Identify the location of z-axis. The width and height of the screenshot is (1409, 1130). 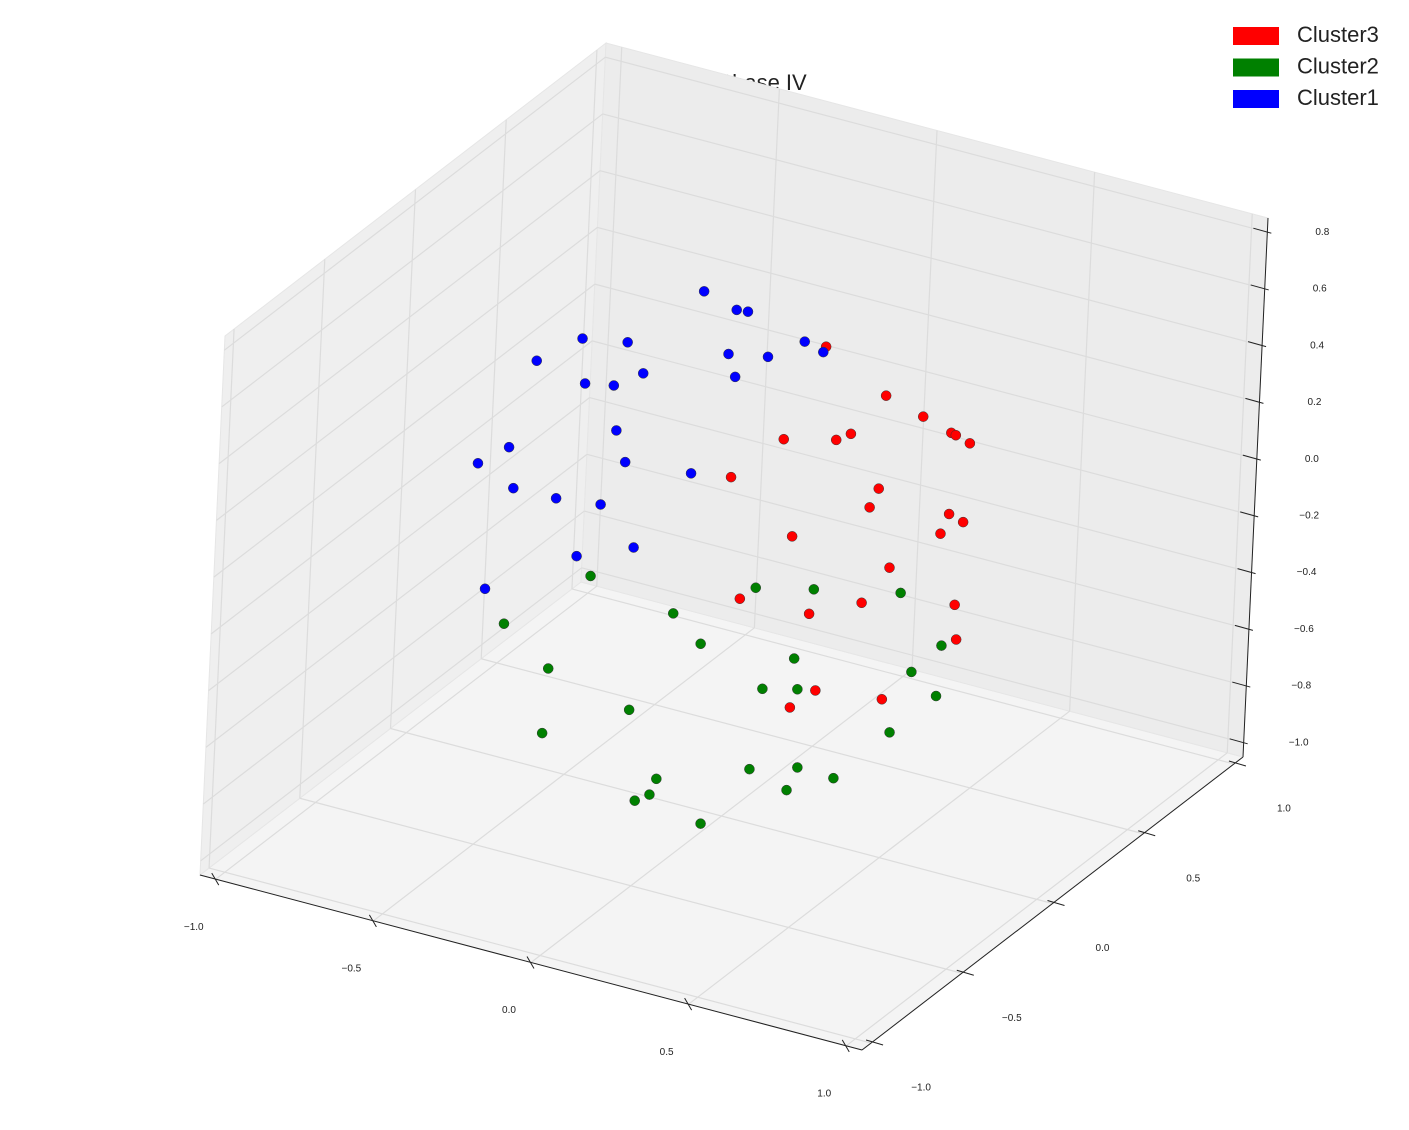
(1255, 487).